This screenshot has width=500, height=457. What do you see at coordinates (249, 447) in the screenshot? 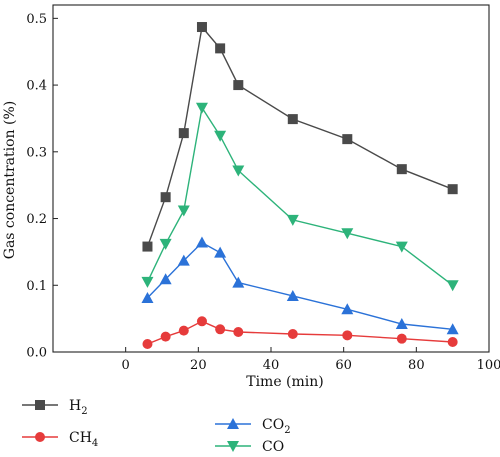
I see `legend-entry: CO` at bounding box center [249, 447].